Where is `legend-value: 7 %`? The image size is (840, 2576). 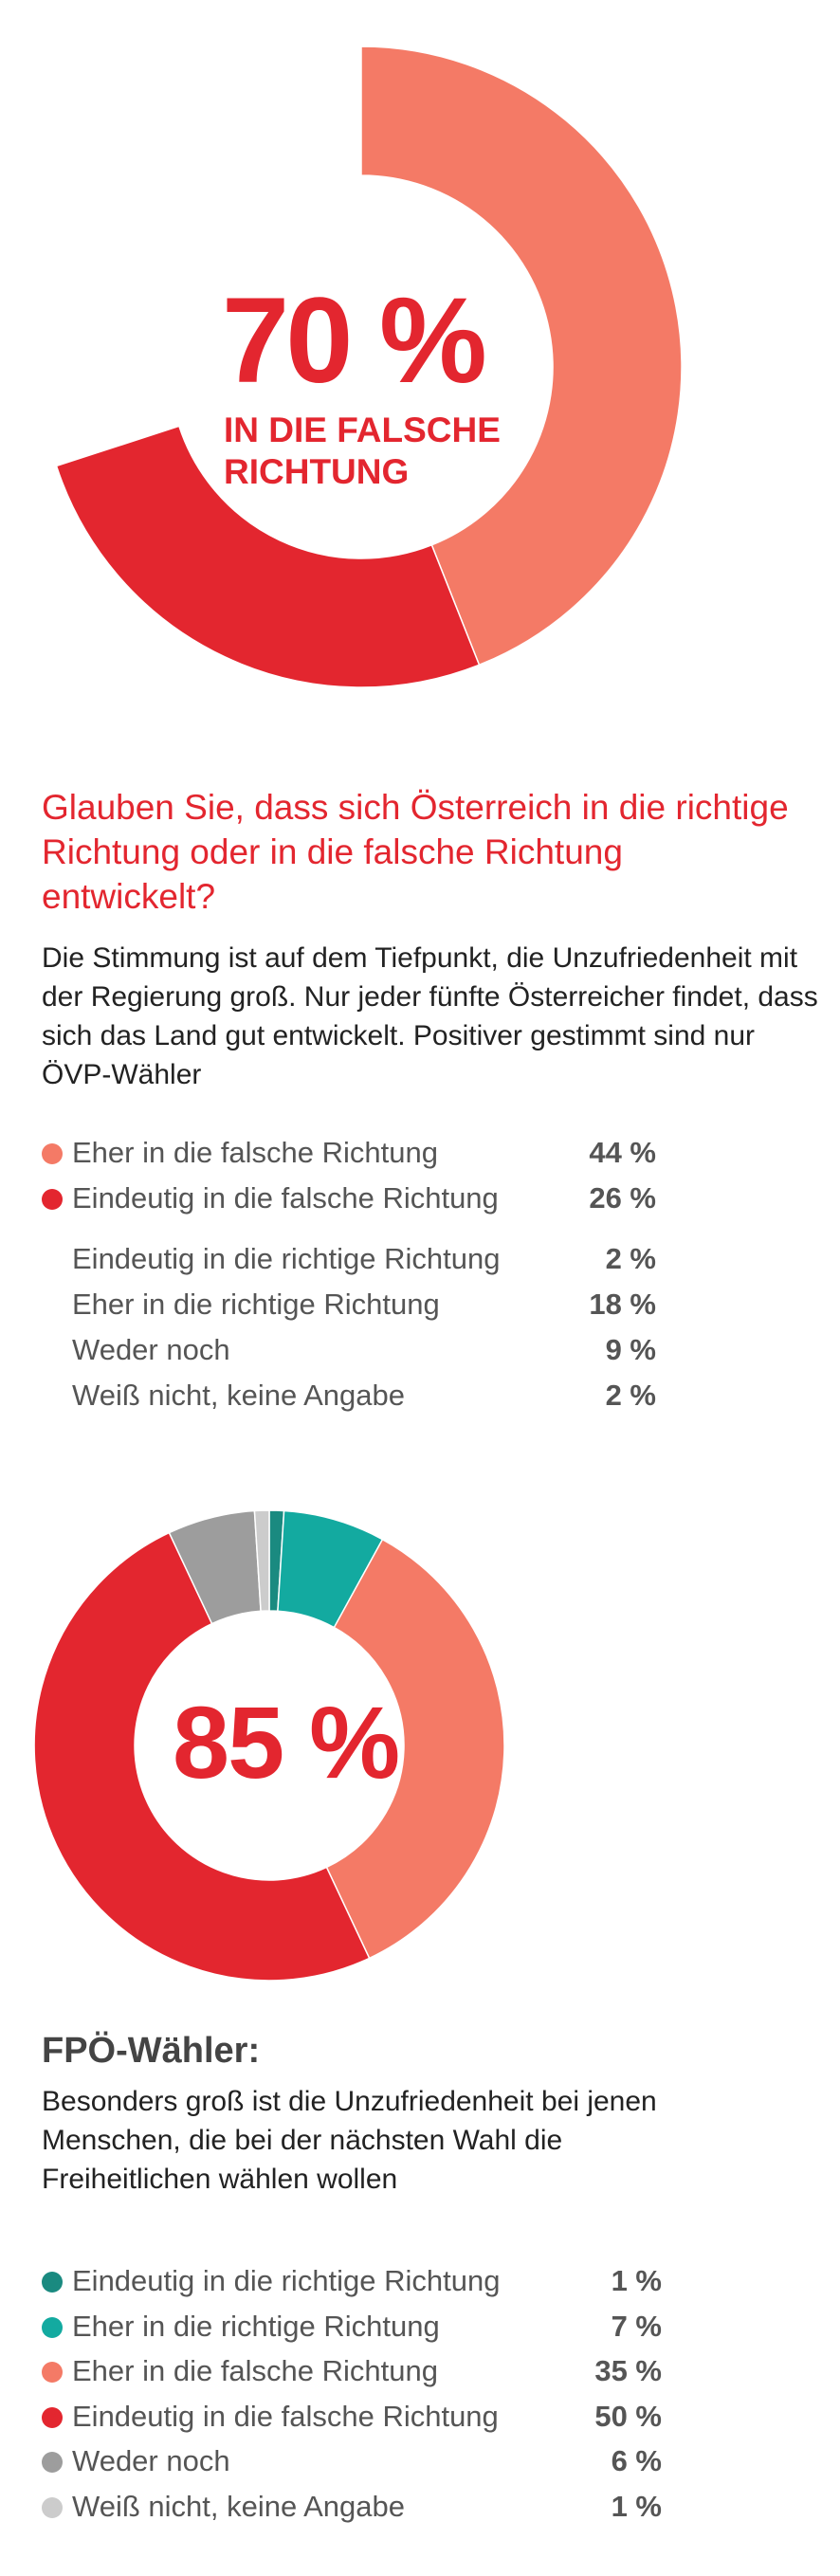
legend-value: 7 % is located at coordinates (636, 2326).